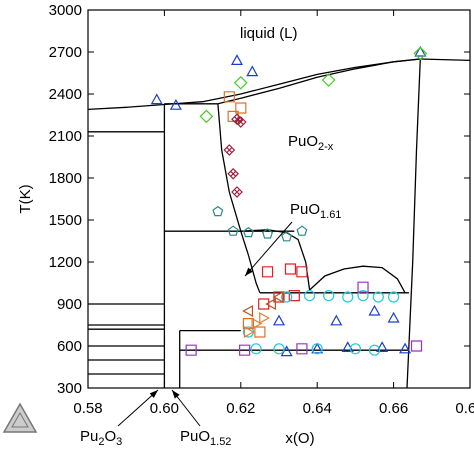 Image resolution: width=474 pixels, height=451 pixels. Describe the element at coordinates (393, 408) in the screenshot. I see `x-tick-label: 0.66` at that location.